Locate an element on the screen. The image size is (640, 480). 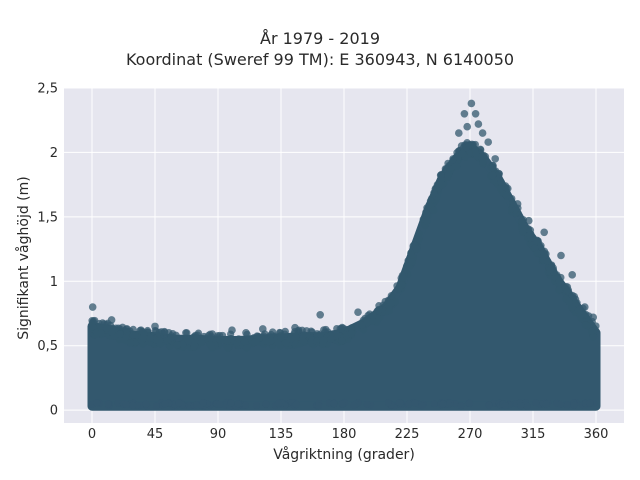
x-axis-label: Vågriktning (grader) is located at coordinates (344, 455).